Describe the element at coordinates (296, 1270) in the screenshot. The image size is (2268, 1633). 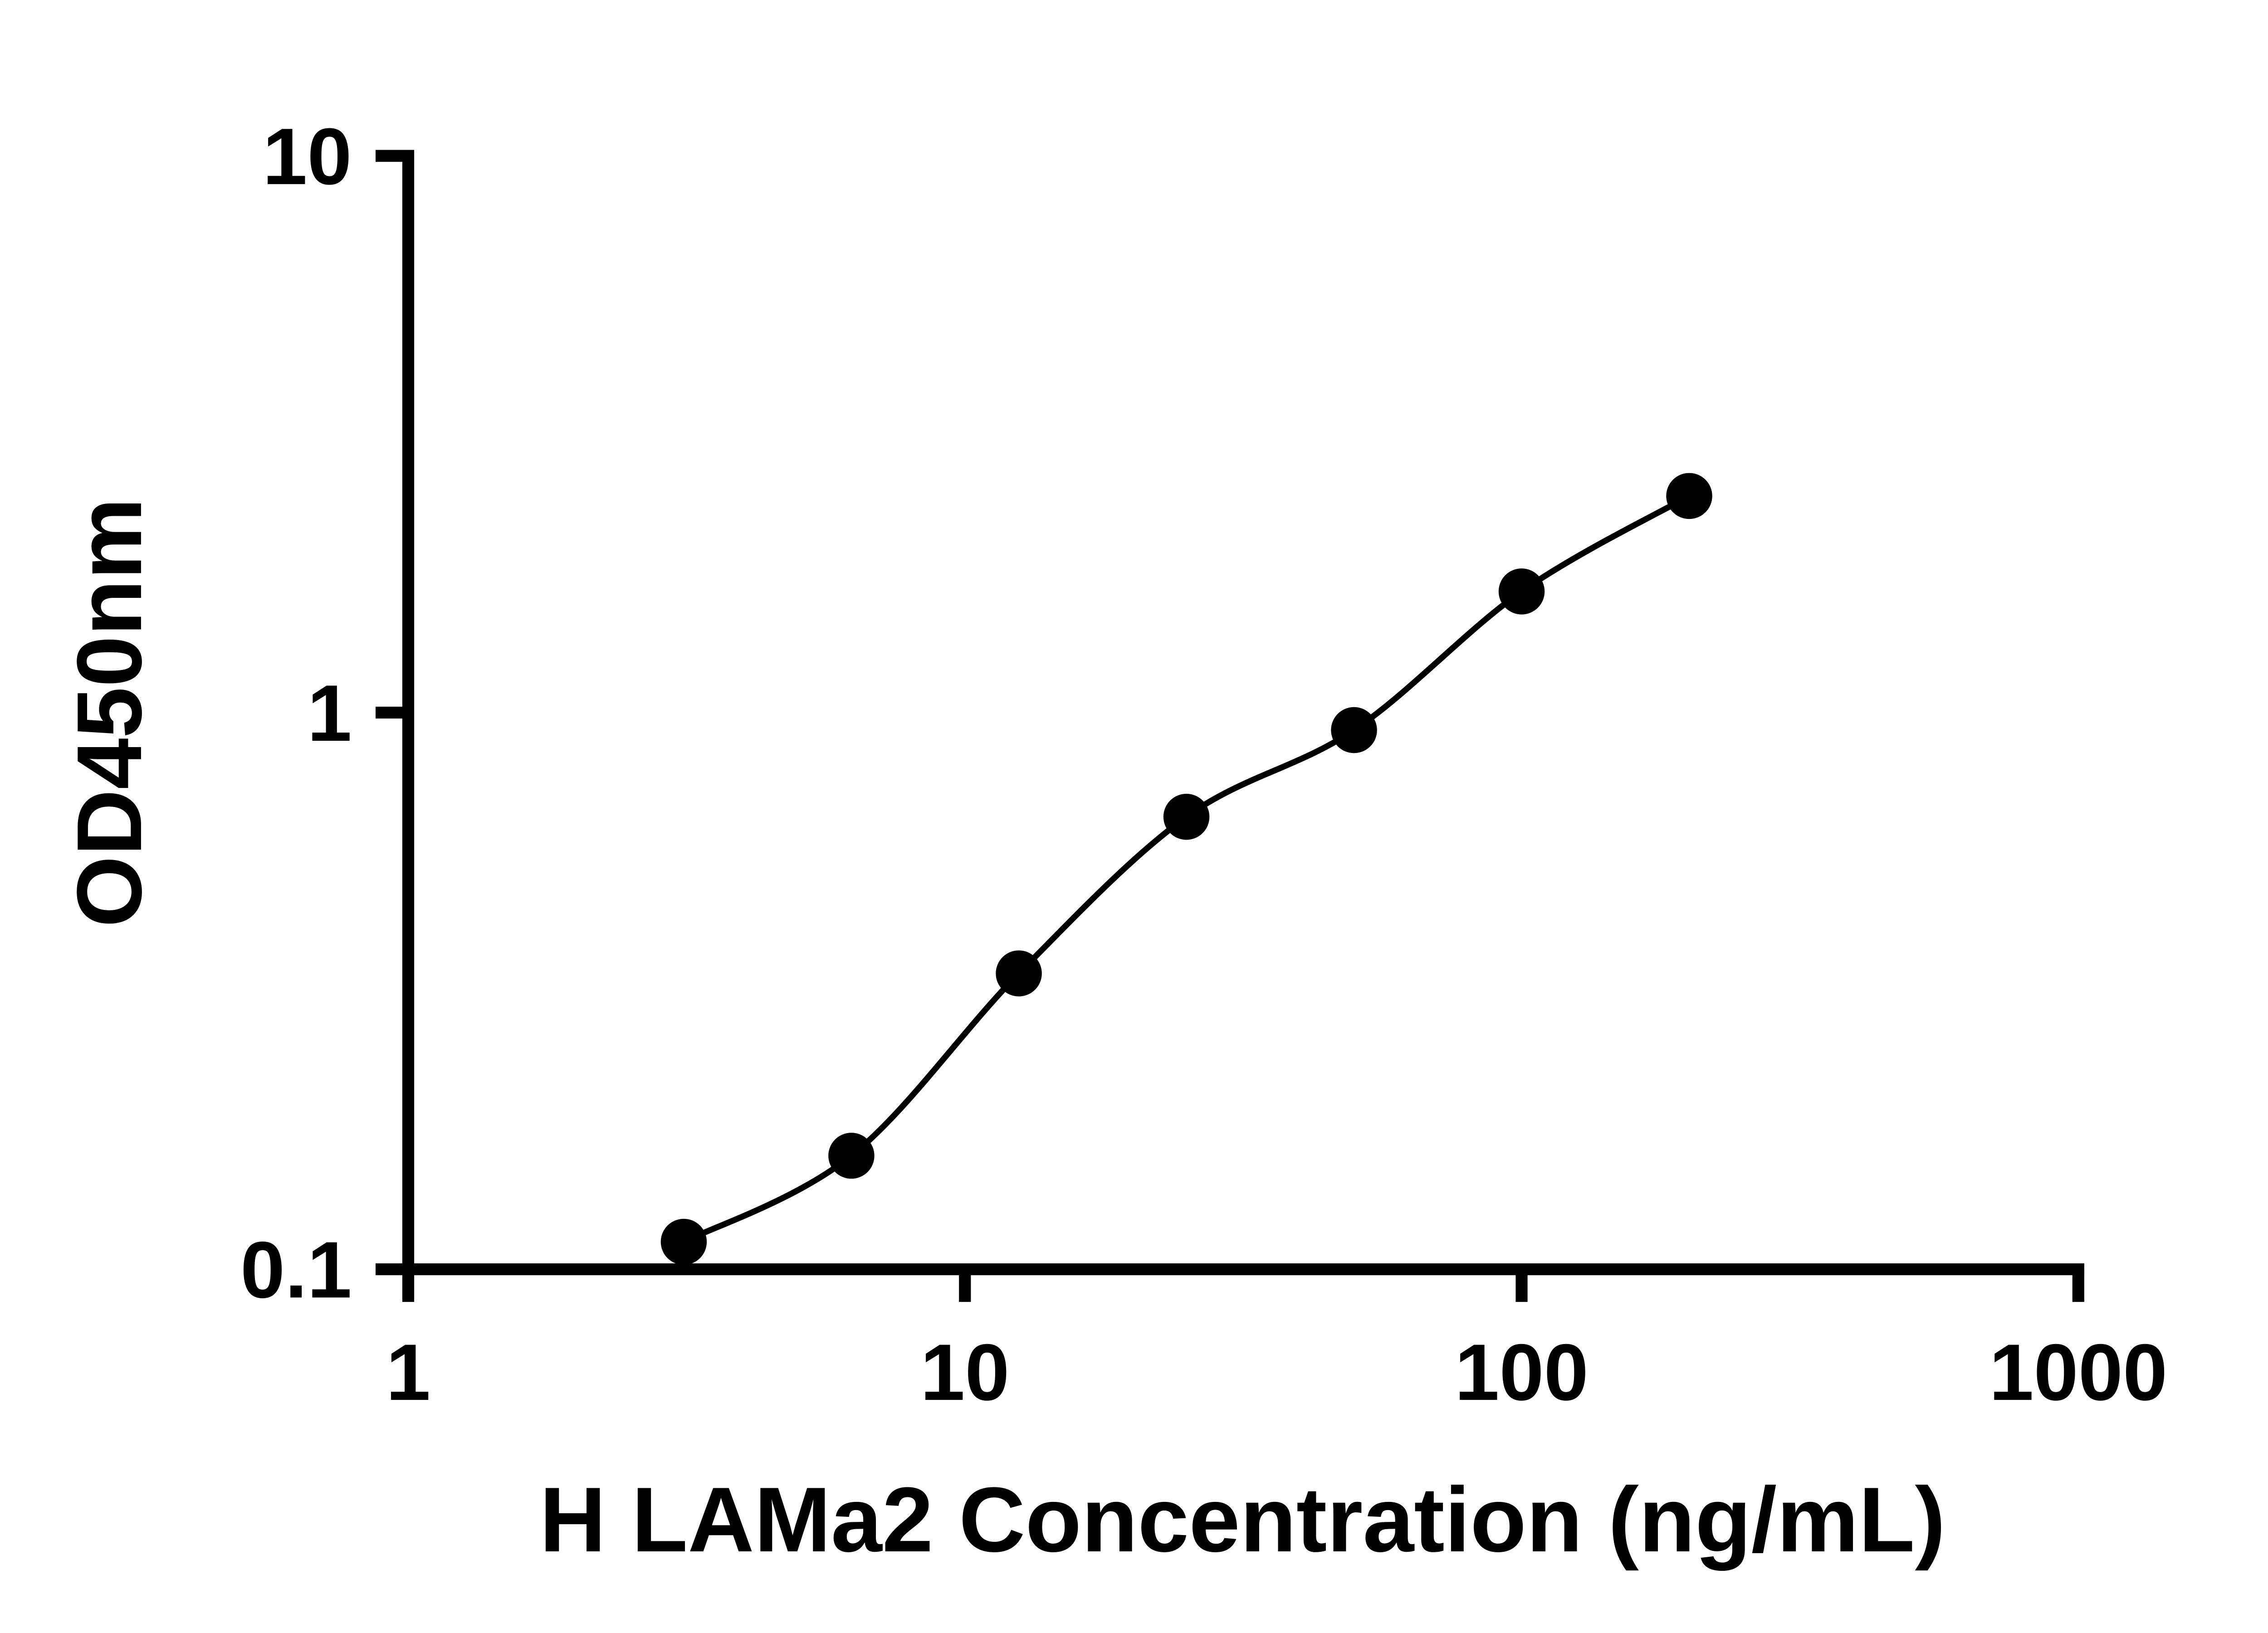
I see `y-tick-label-0.1: 0.1` at that location.